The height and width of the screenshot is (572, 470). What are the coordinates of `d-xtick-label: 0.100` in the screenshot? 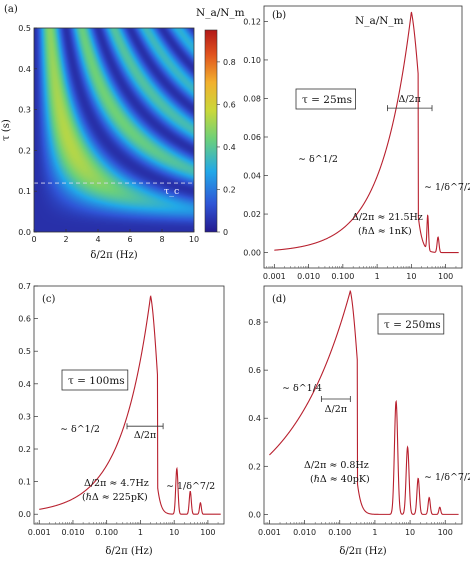 It's located at (339, 532).